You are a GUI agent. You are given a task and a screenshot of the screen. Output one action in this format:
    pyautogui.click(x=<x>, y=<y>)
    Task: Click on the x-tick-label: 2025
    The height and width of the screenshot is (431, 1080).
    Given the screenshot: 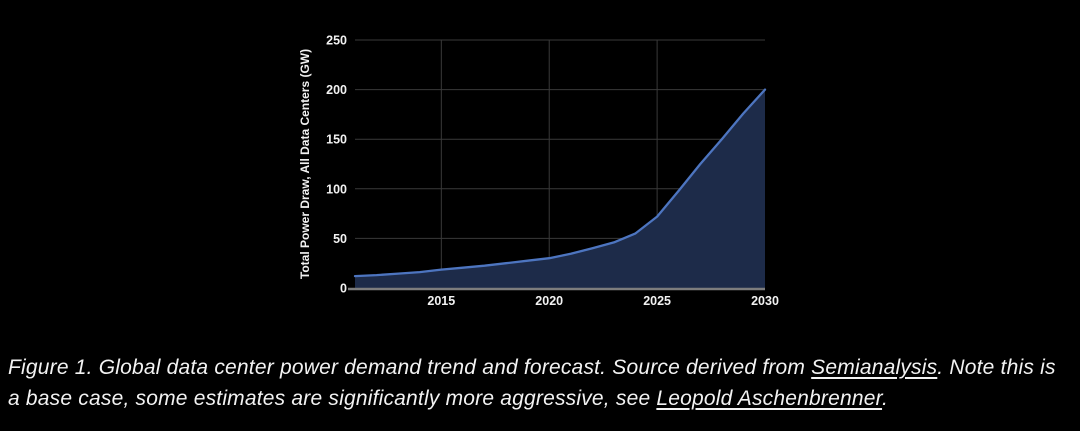 What is the action you would take?
    pyautogui.click(x=657, y=301)
    